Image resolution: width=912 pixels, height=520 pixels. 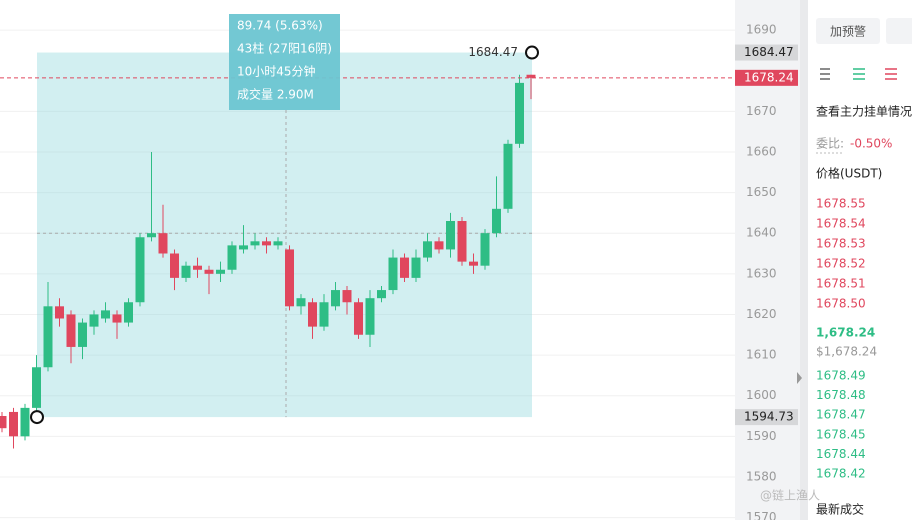 What do you see at coordinates (276, 71) in the screenshot?
I see `tooltip-line: 10小时45分钟` at bounding box center [276, 71].